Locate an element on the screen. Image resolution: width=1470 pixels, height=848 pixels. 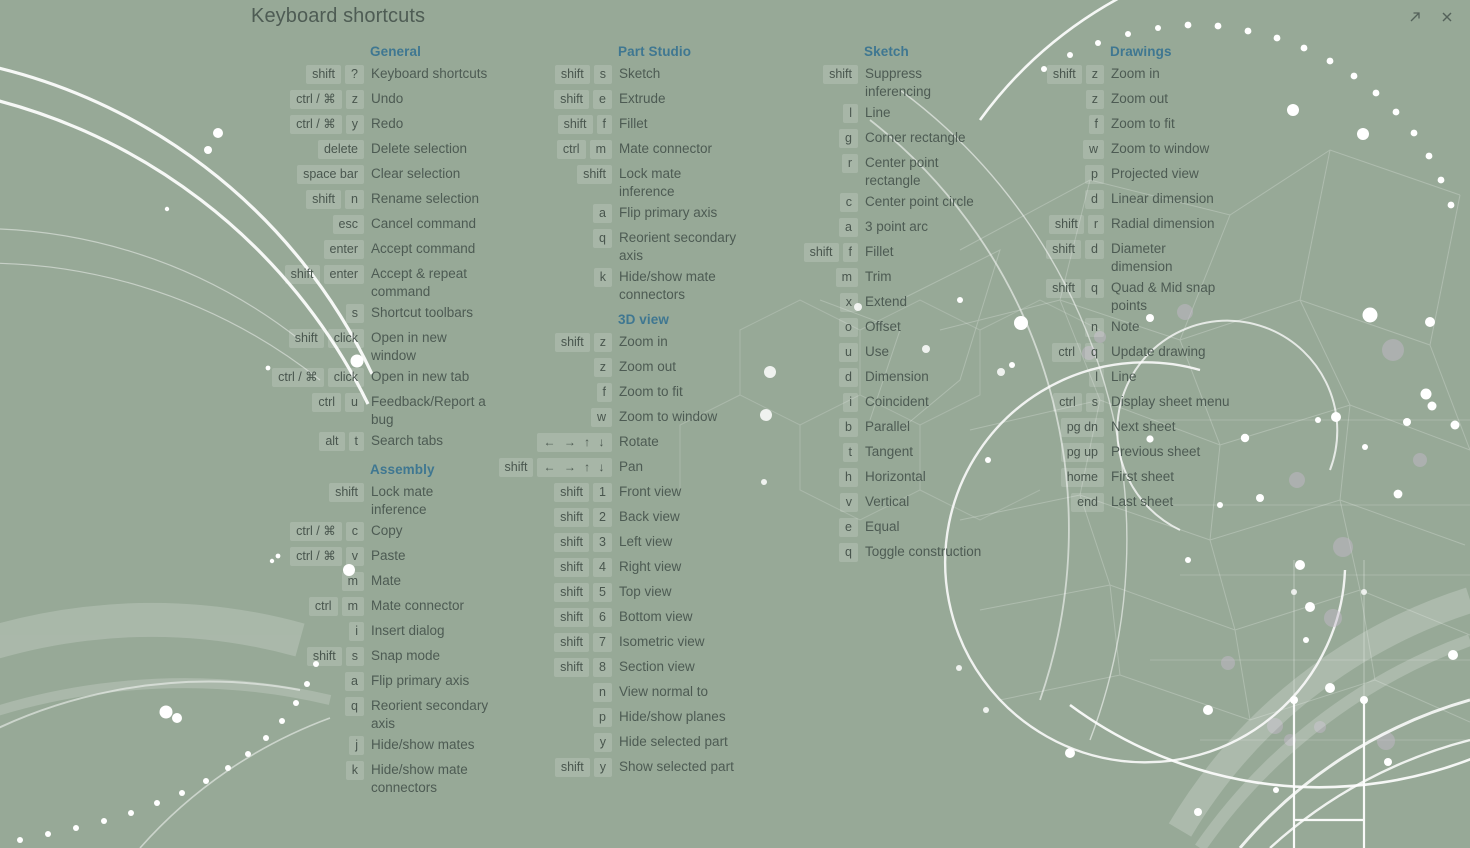
shortcut-row: shift 7 Isometric view is located at coordinates (618, 643).